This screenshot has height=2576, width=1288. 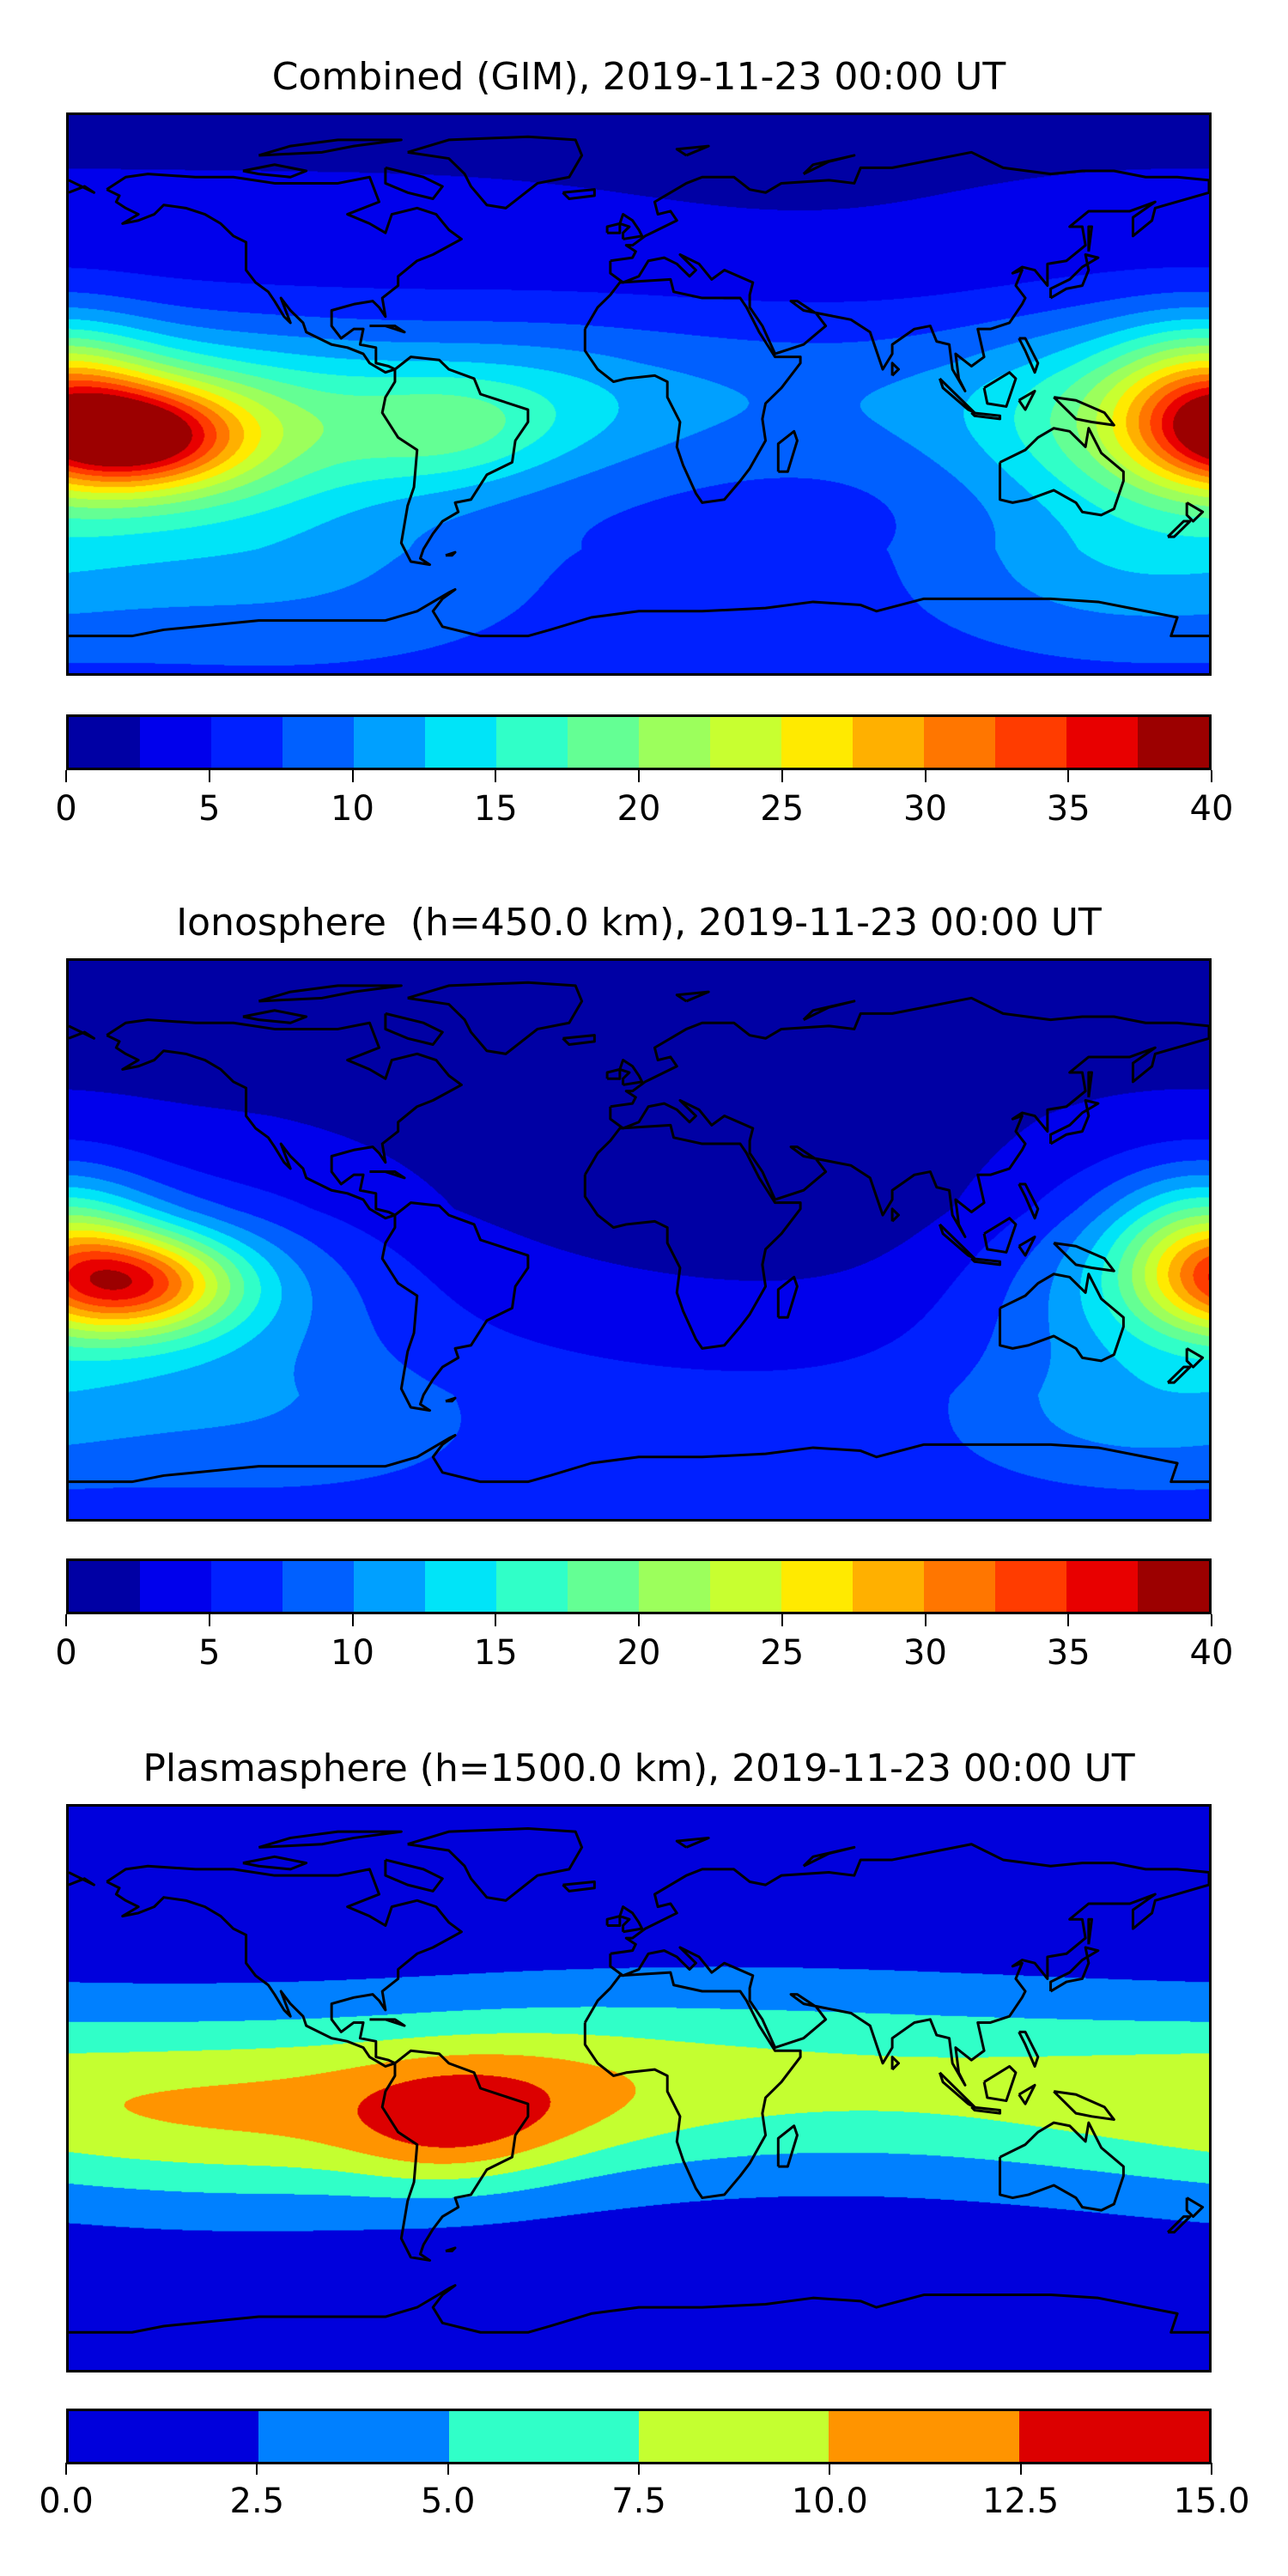 What do you see at coordinates (353, 1653) in the screenshot?
I see `colorbar-tick-label: 10` at bounding box center [353, 1653].